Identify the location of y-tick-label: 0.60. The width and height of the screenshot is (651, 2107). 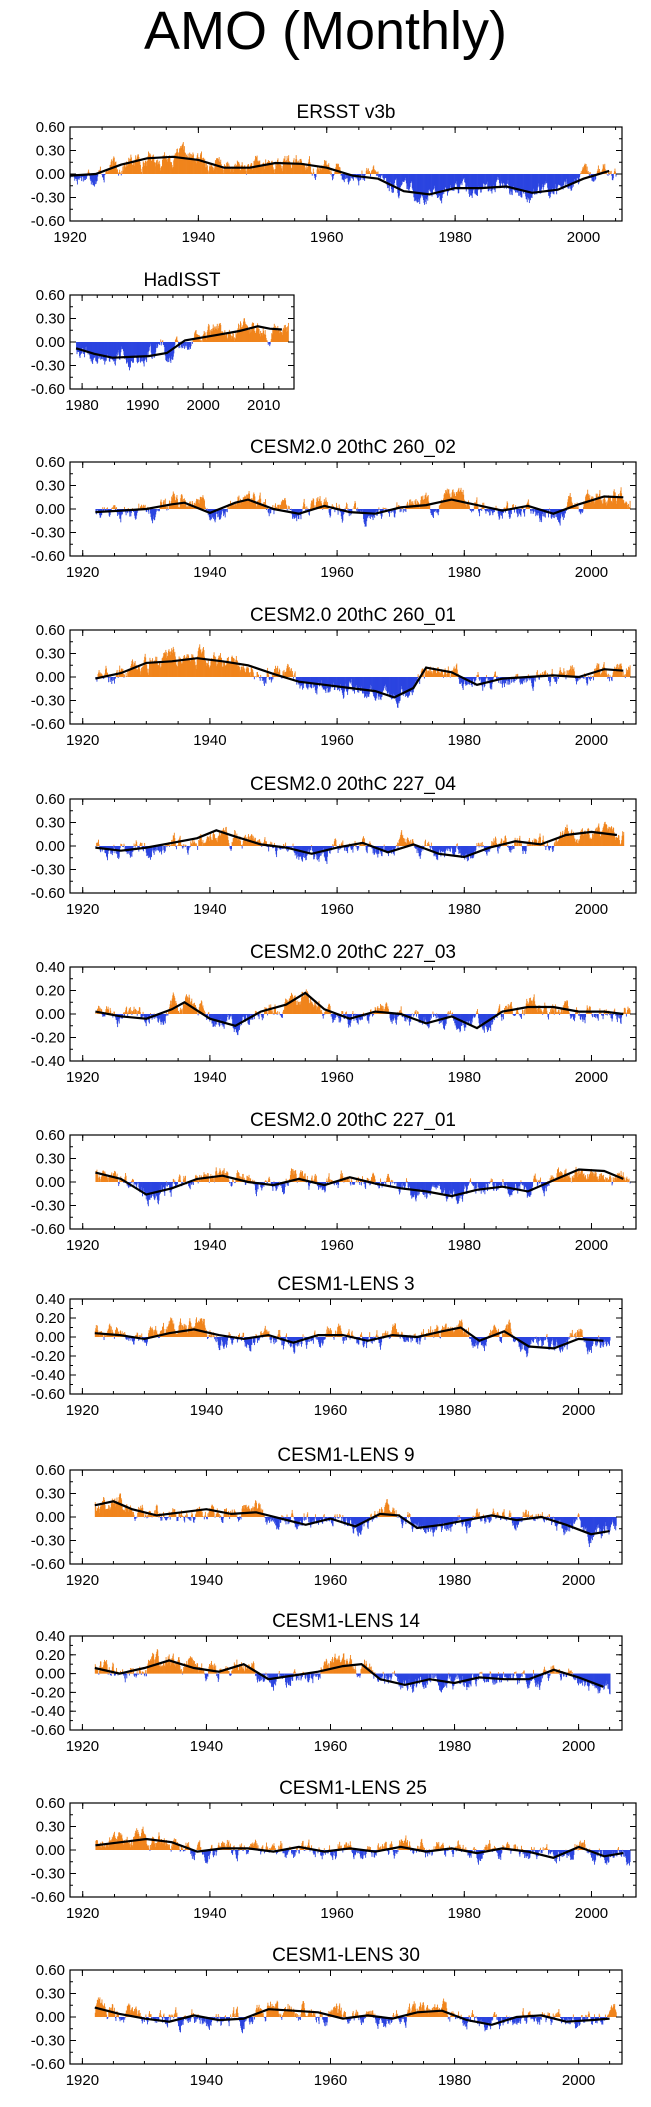
(50, 462).